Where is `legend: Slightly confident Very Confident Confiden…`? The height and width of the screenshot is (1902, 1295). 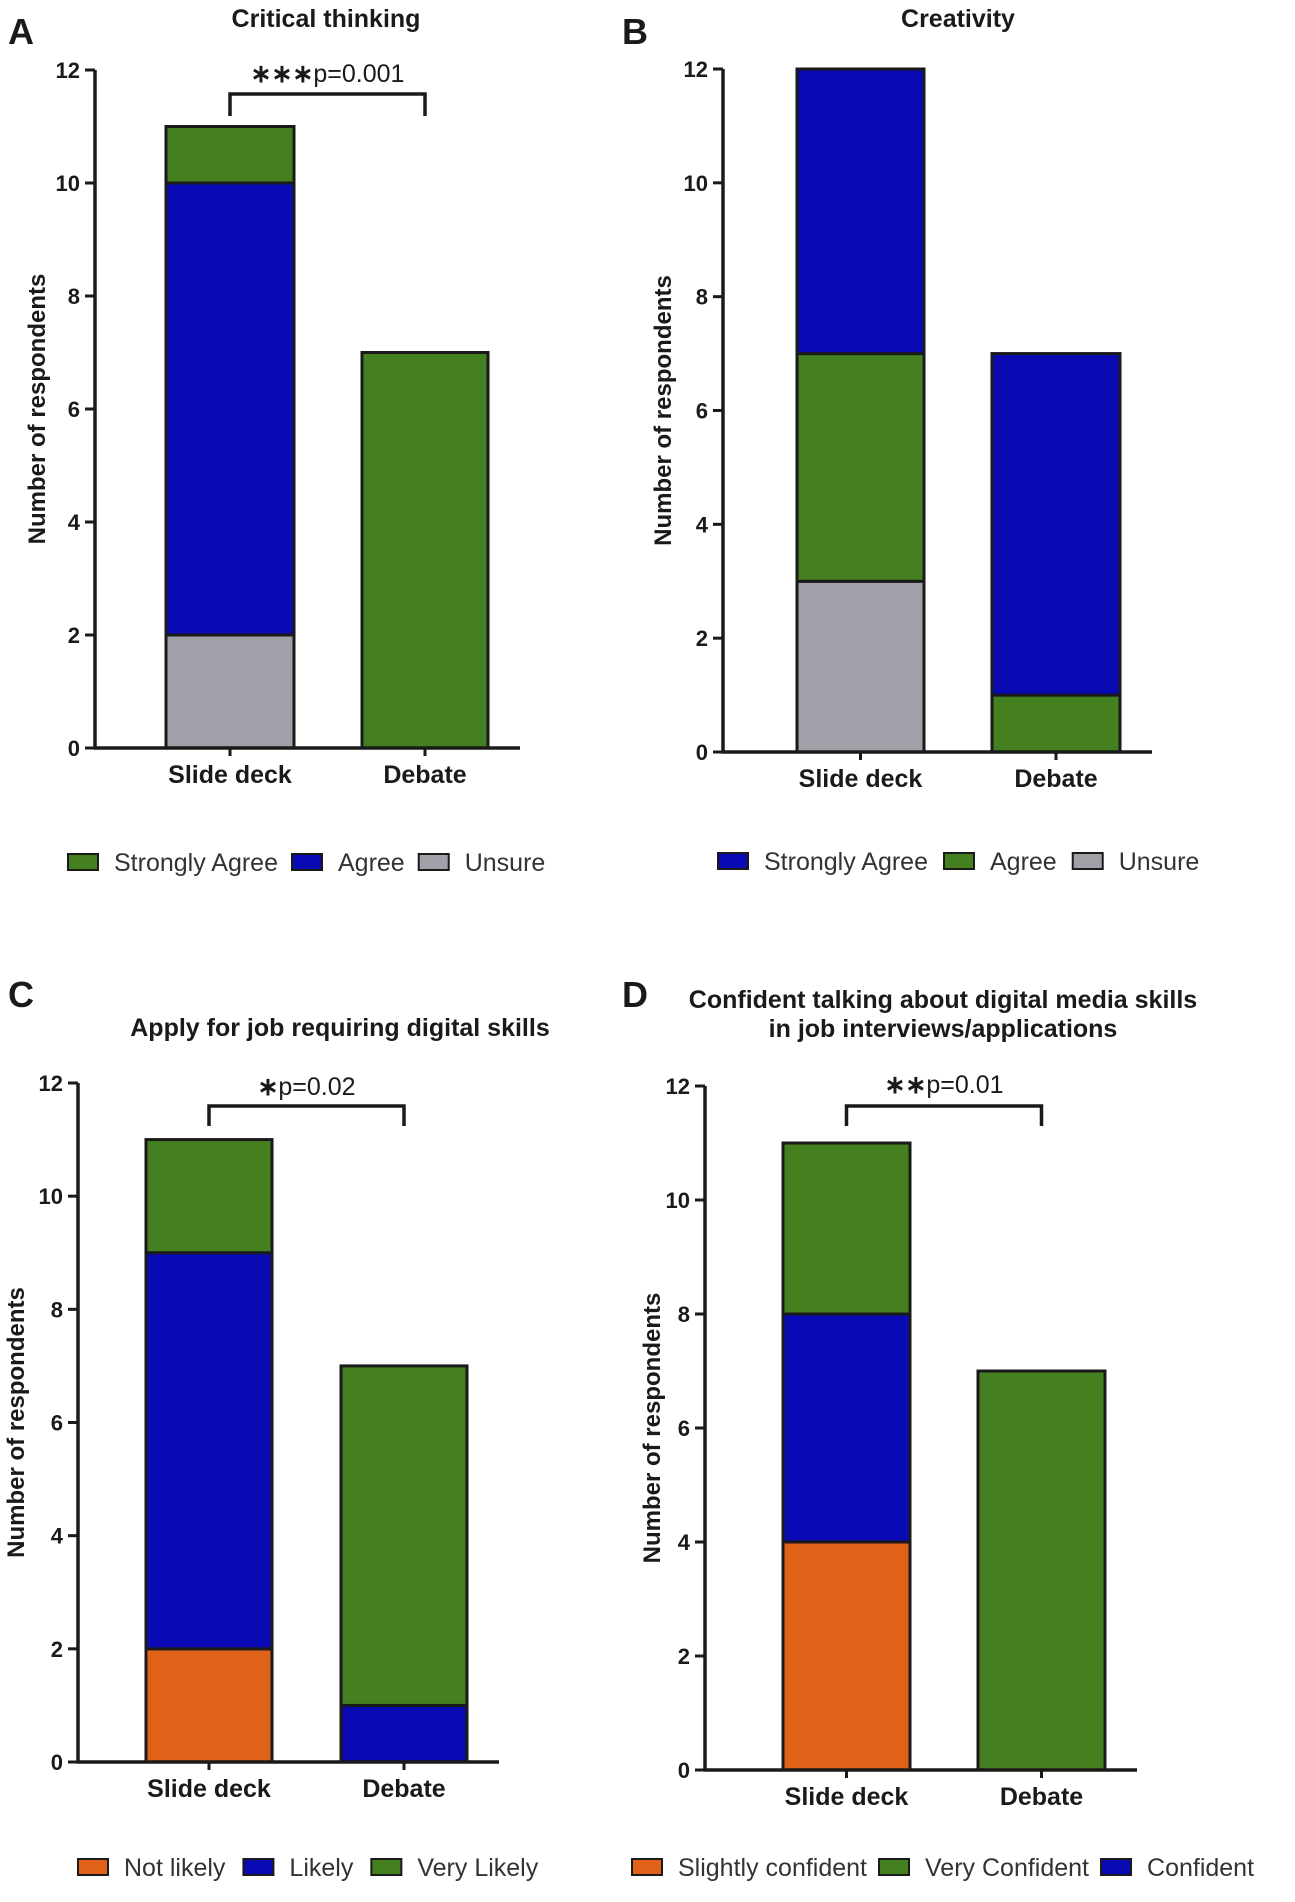 legend: Slightly confident Very Confident Confiden… is located at coordinates (942, 1868).